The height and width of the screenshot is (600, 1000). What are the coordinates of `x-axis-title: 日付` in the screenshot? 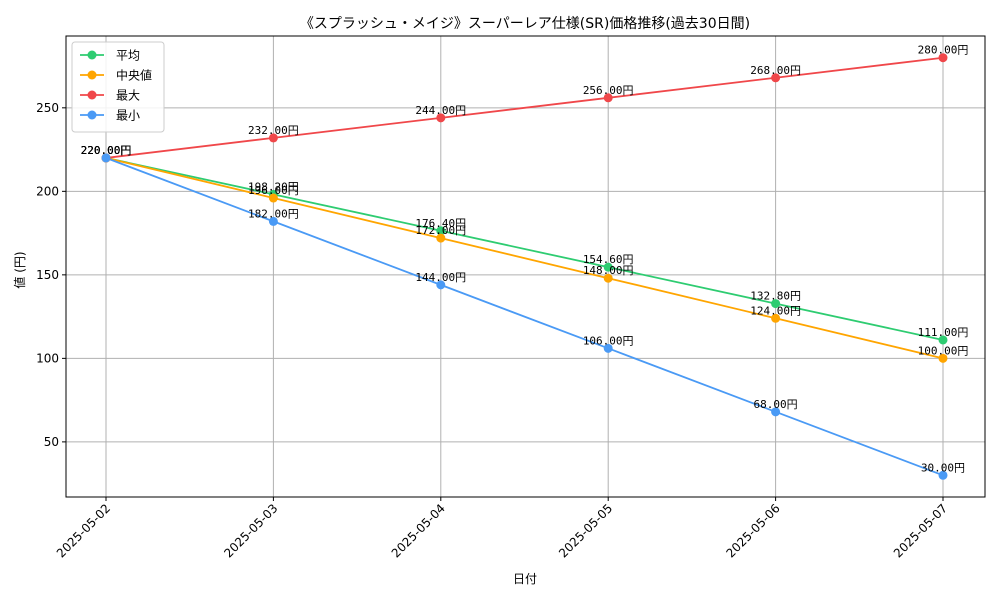 It's located at (525, 579).